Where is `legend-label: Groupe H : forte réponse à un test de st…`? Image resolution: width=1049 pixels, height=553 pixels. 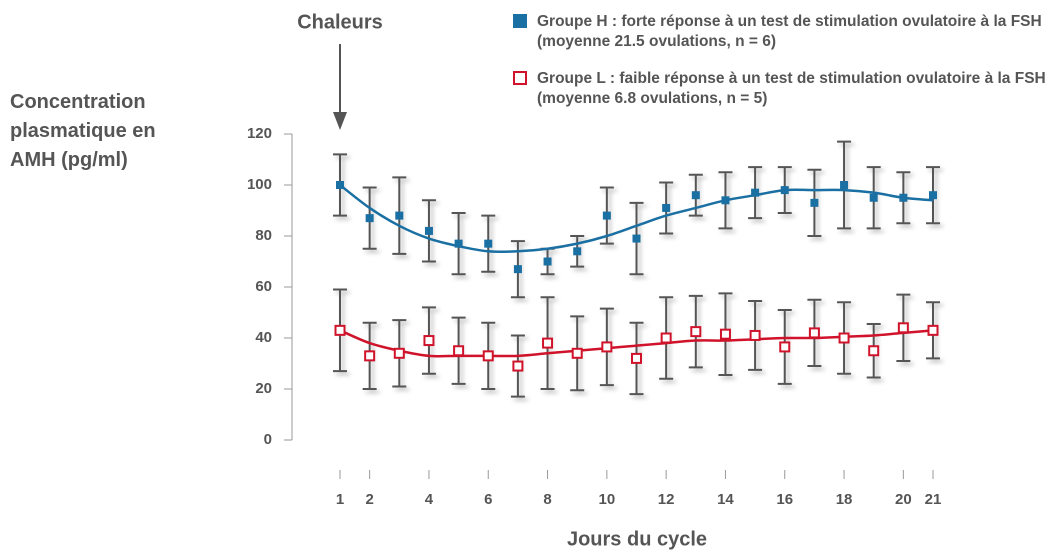
legend-label: Groupe H : forte réponse à un test de st… is located at coordinates (789, 31).